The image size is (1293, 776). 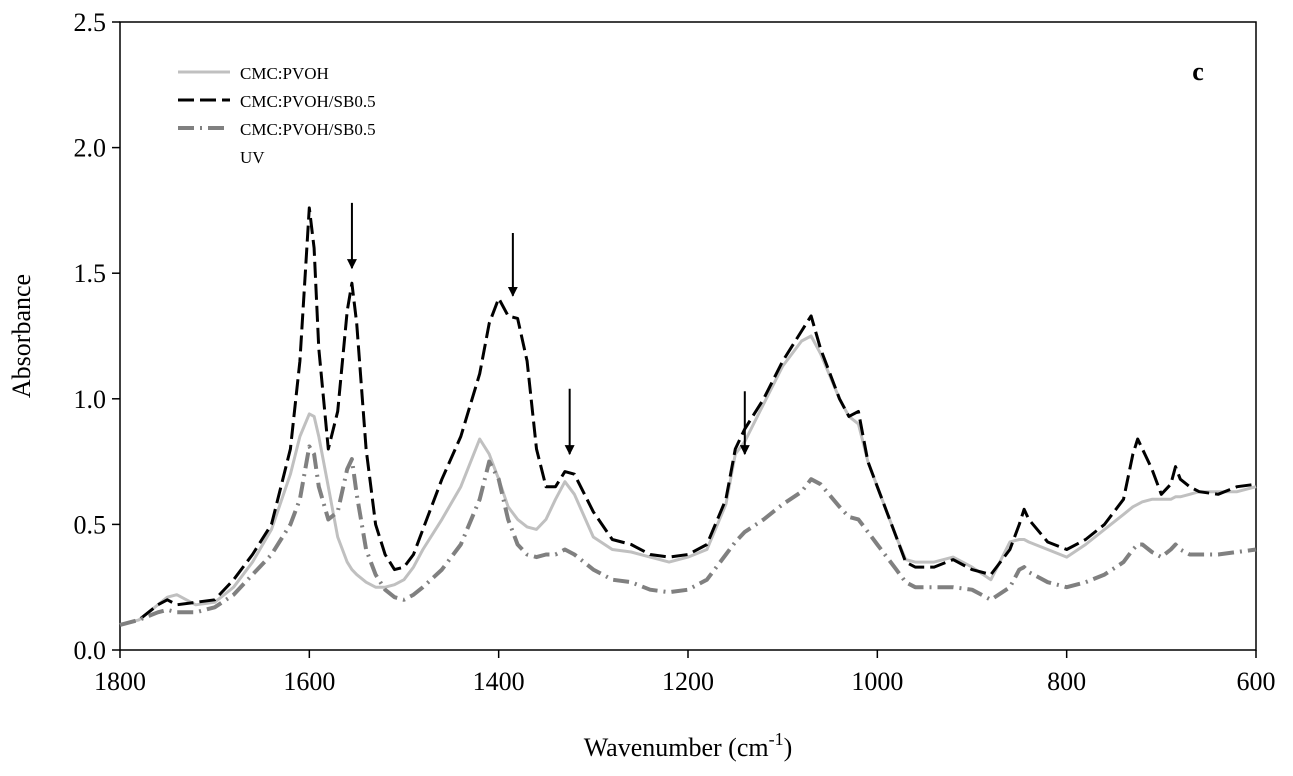 What do you see at coordinates (309, 681) in the screenshot?
I see `x-tick-label: 1600` at bounding box center [309, 681].